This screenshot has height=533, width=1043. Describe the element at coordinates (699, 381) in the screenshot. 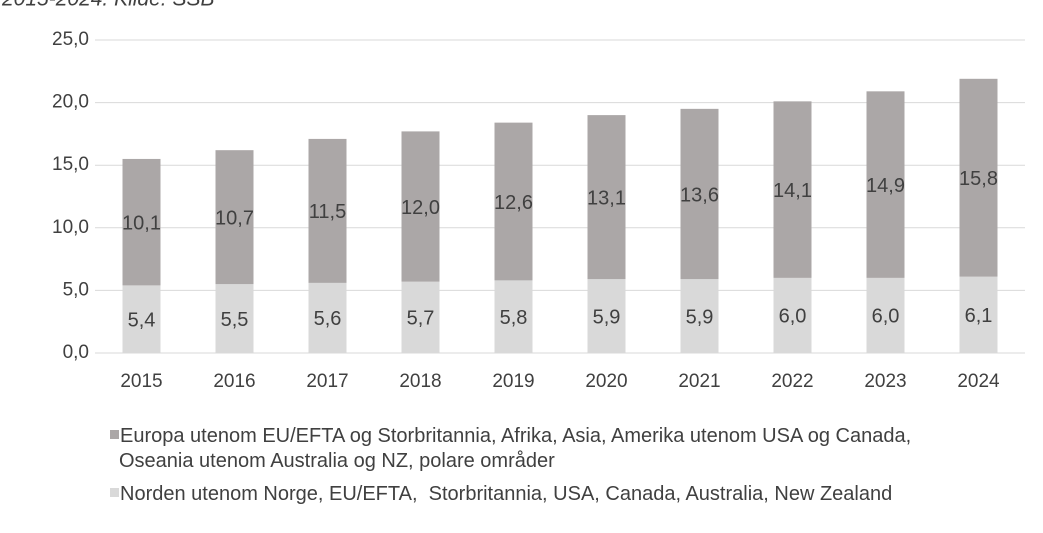

I see `x-tick-label: 2021` at that location.